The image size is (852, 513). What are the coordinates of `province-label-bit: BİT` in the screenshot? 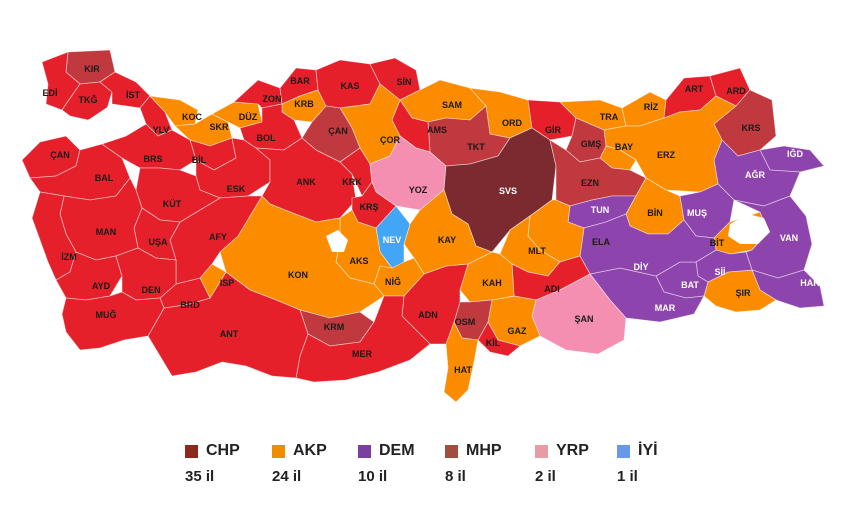 It's located at (717, 243).